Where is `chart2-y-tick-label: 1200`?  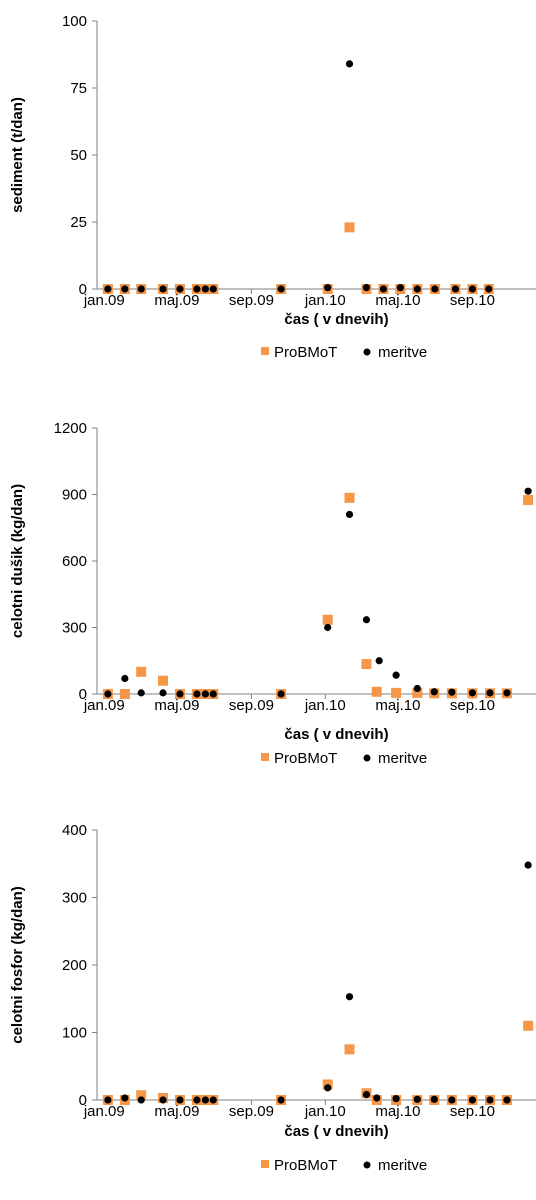
chart2-y-tick-label: 1200 is located at coordinates (70, 428).